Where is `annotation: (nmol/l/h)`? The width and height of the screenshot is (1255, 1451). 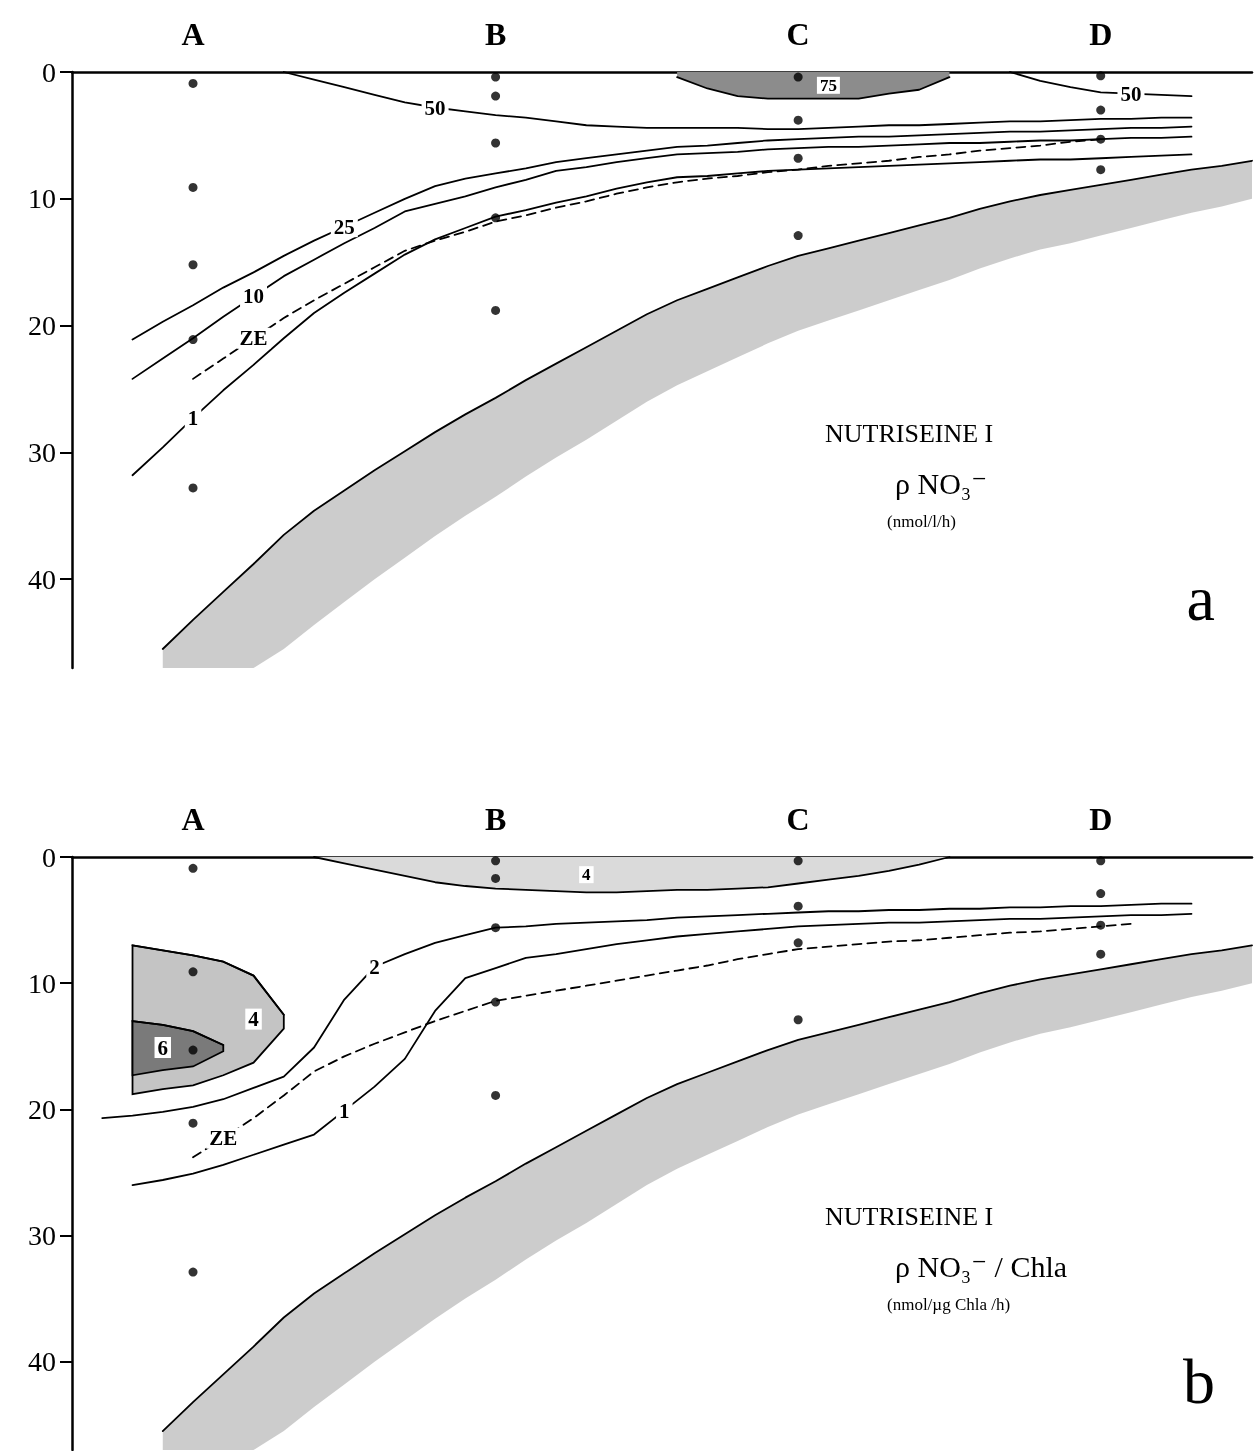
annotation: (nmol/l/h) is located at coordinates (921, 522).